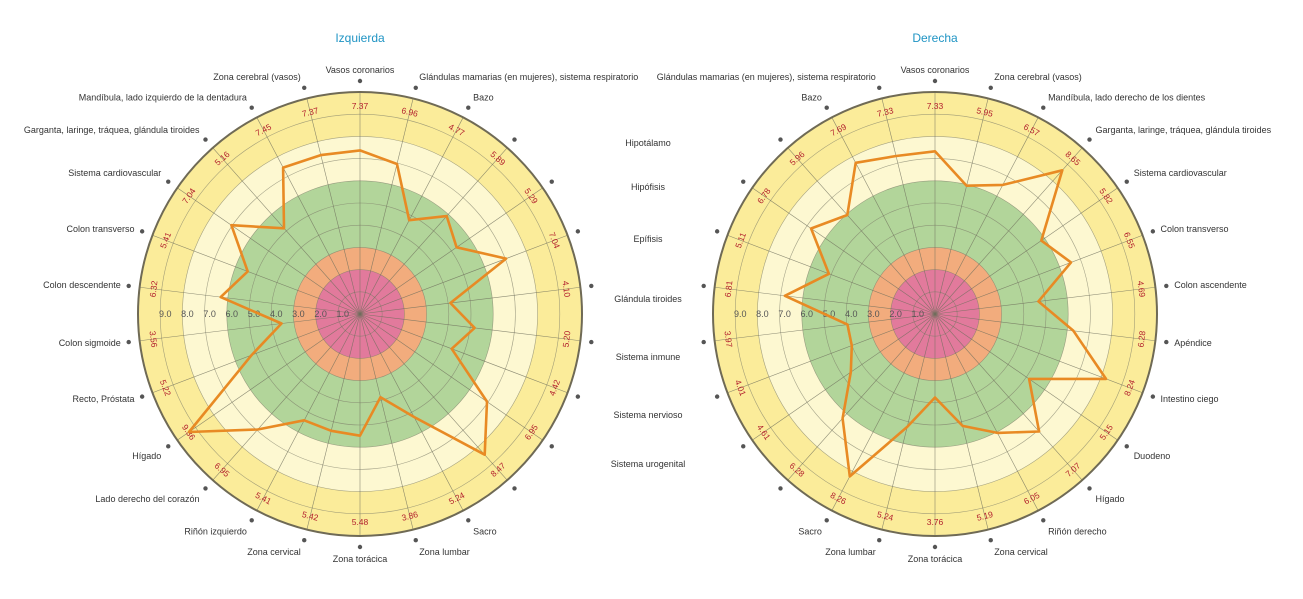  I want to click on value-label: 4.69, so click(1142, 289).